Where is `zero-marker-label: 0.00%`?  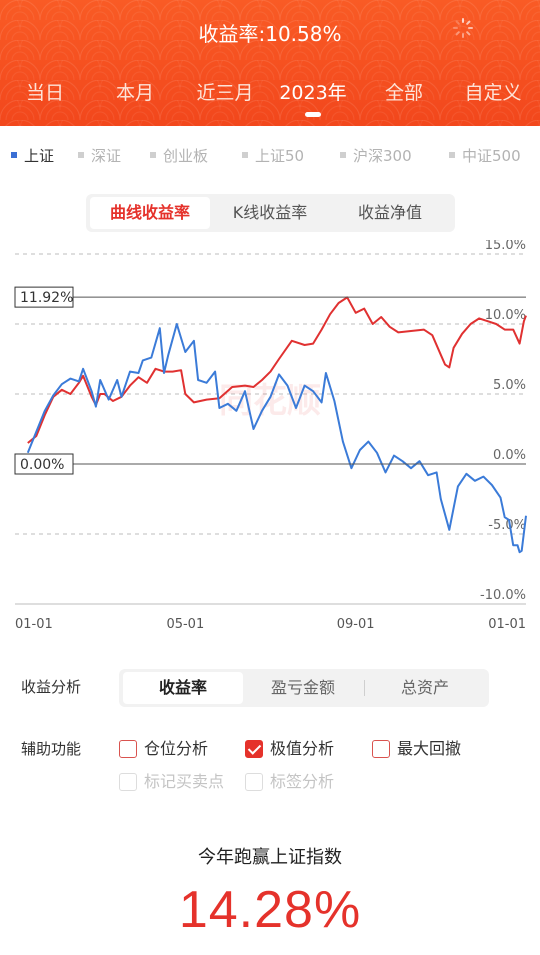 zero-marker-label: 0.00% is located at coordinates (42, 465).